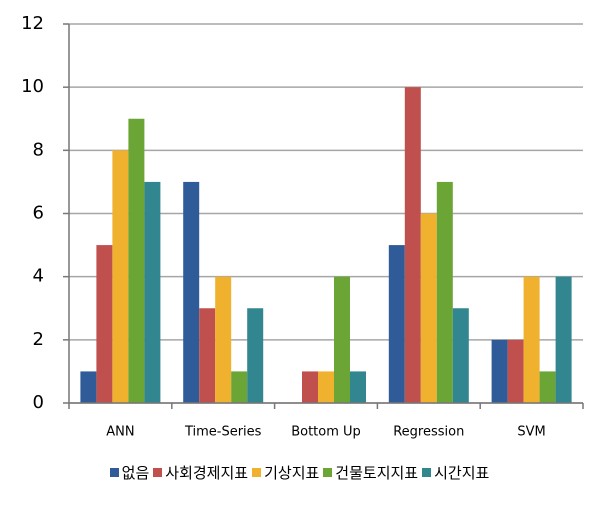 This screenshot has width=599, height=508. I want to click on x-tick-label: Bottom Up, so click(326, 432).